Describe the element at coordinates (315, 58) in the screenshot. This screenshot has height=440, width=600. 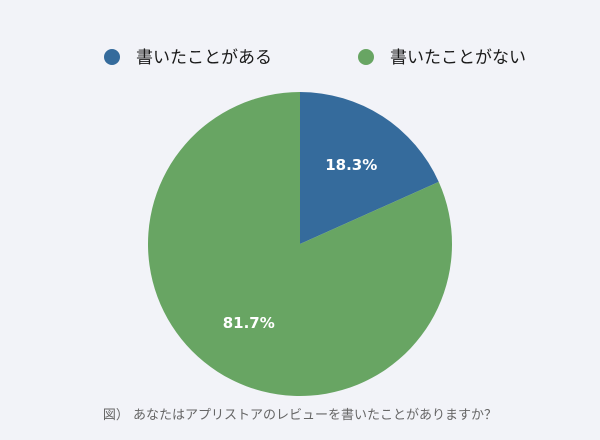
I see `legend: 書いたことがある 書いたことがない` at that location.